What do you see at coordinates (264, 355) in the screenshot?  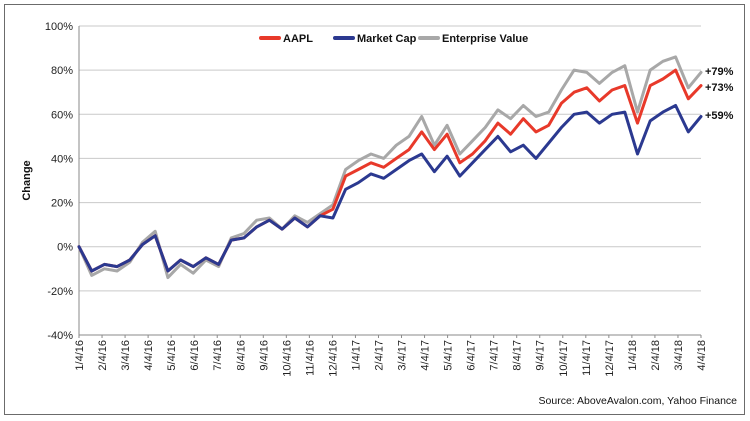 I see `x-tick-label: 9/4/16` at bounding box center [264, 355].